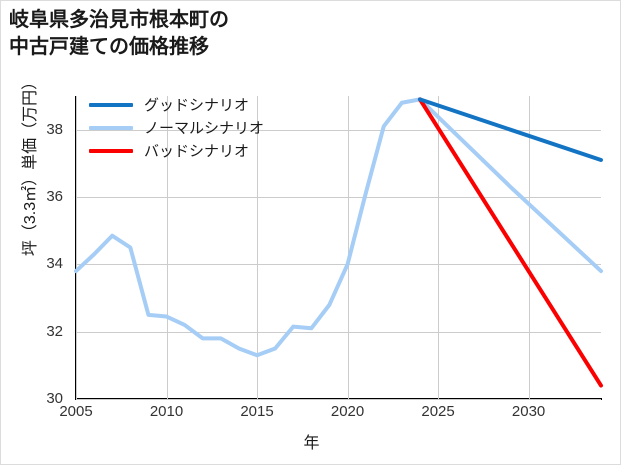 The image size is (621, 465). I want to click on x-axis-tick-label: 2025, so click(438, 411).